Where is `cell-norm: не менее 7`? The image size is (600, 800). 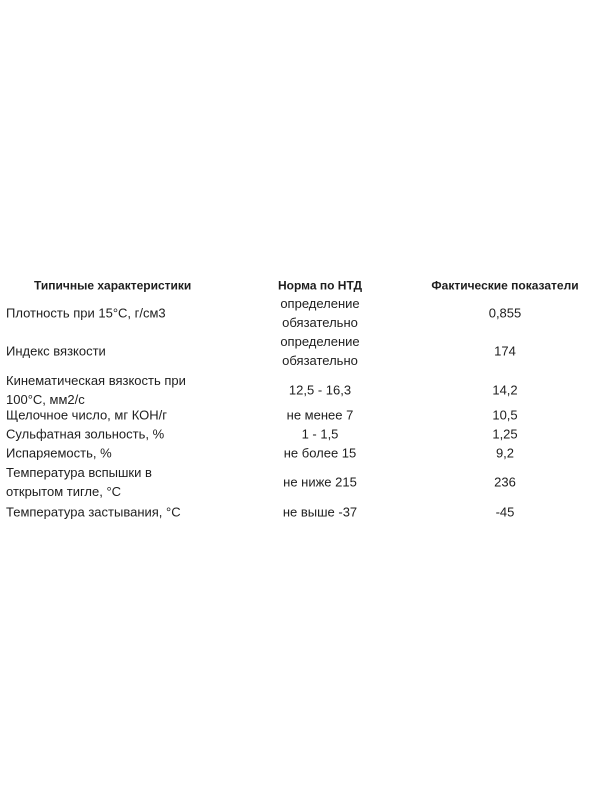
cell-norm: не менее 7 is located at coordinates (320, 414).